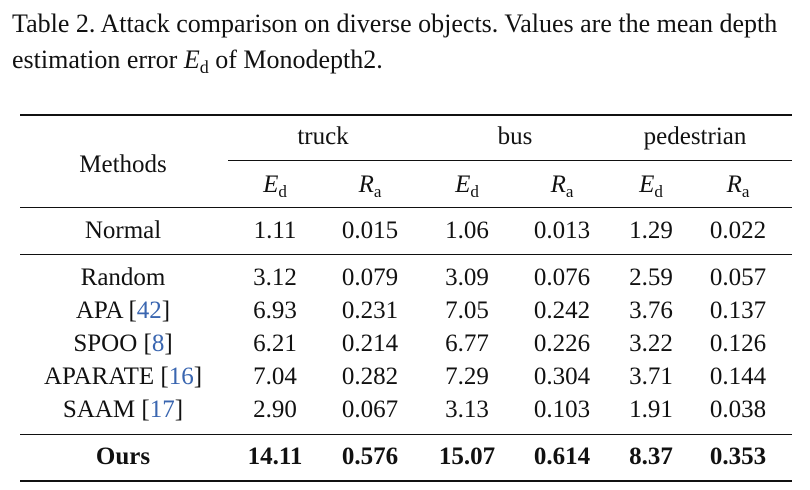  Describe the element at coordinates (651, 343) in the screenshot. I see `table-cell-value: 3.22` at that location.